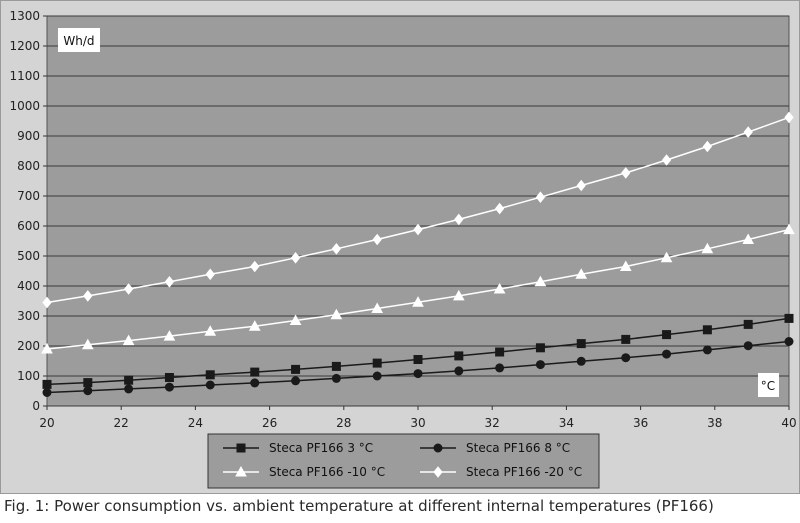  What do you see at coordinates (28, 226) in the screenshot?
I see `y-tick-label: 600` at bounding box center [28, 226].